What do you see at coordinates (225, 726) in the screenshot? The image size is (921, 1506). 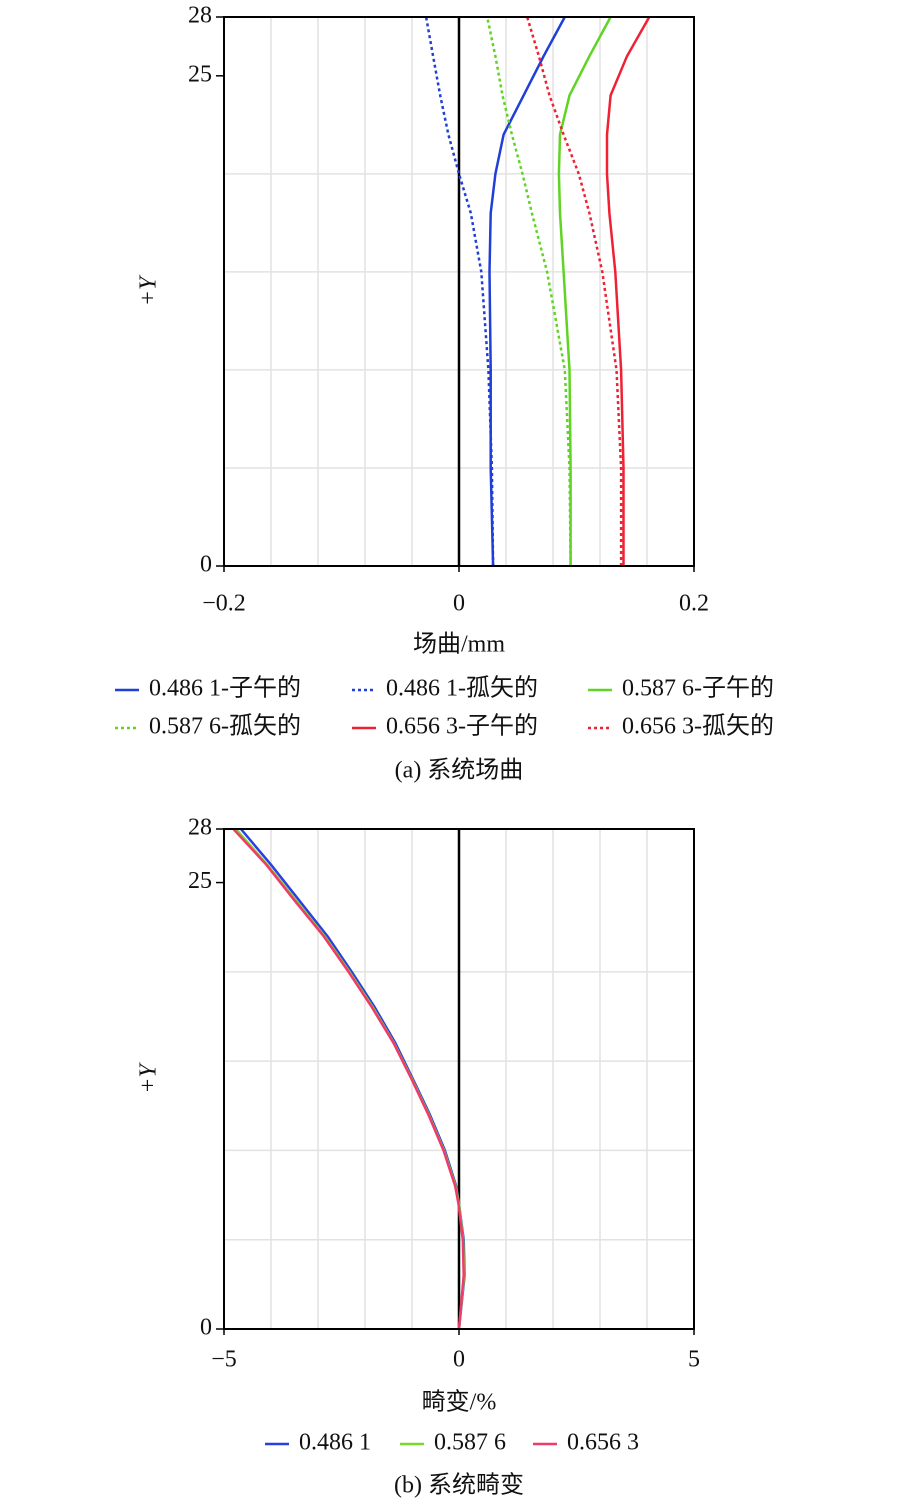 I see `legend-label: 0.587 6-孤矢的` at bounding box center [225, 726].